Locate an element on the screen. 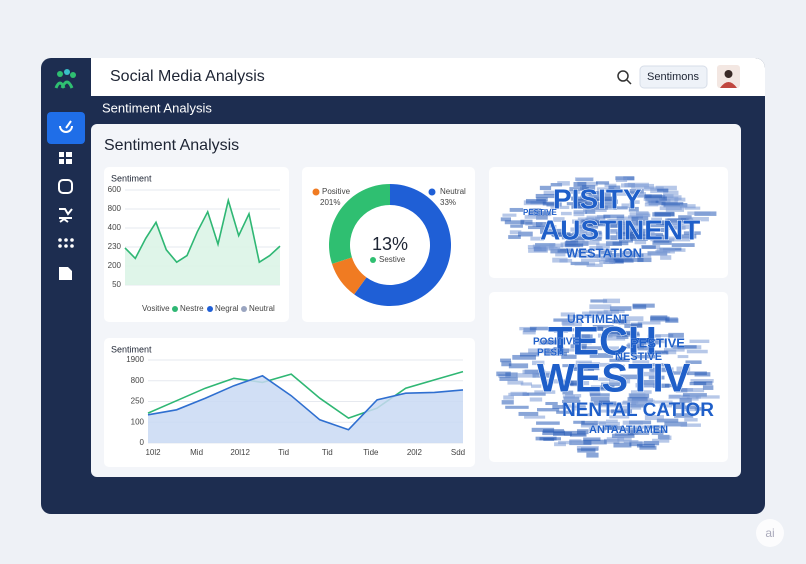 The width and height of the screenshot is (806, 564). cloud-word: WESTATION is located at coordinates (604, 252).